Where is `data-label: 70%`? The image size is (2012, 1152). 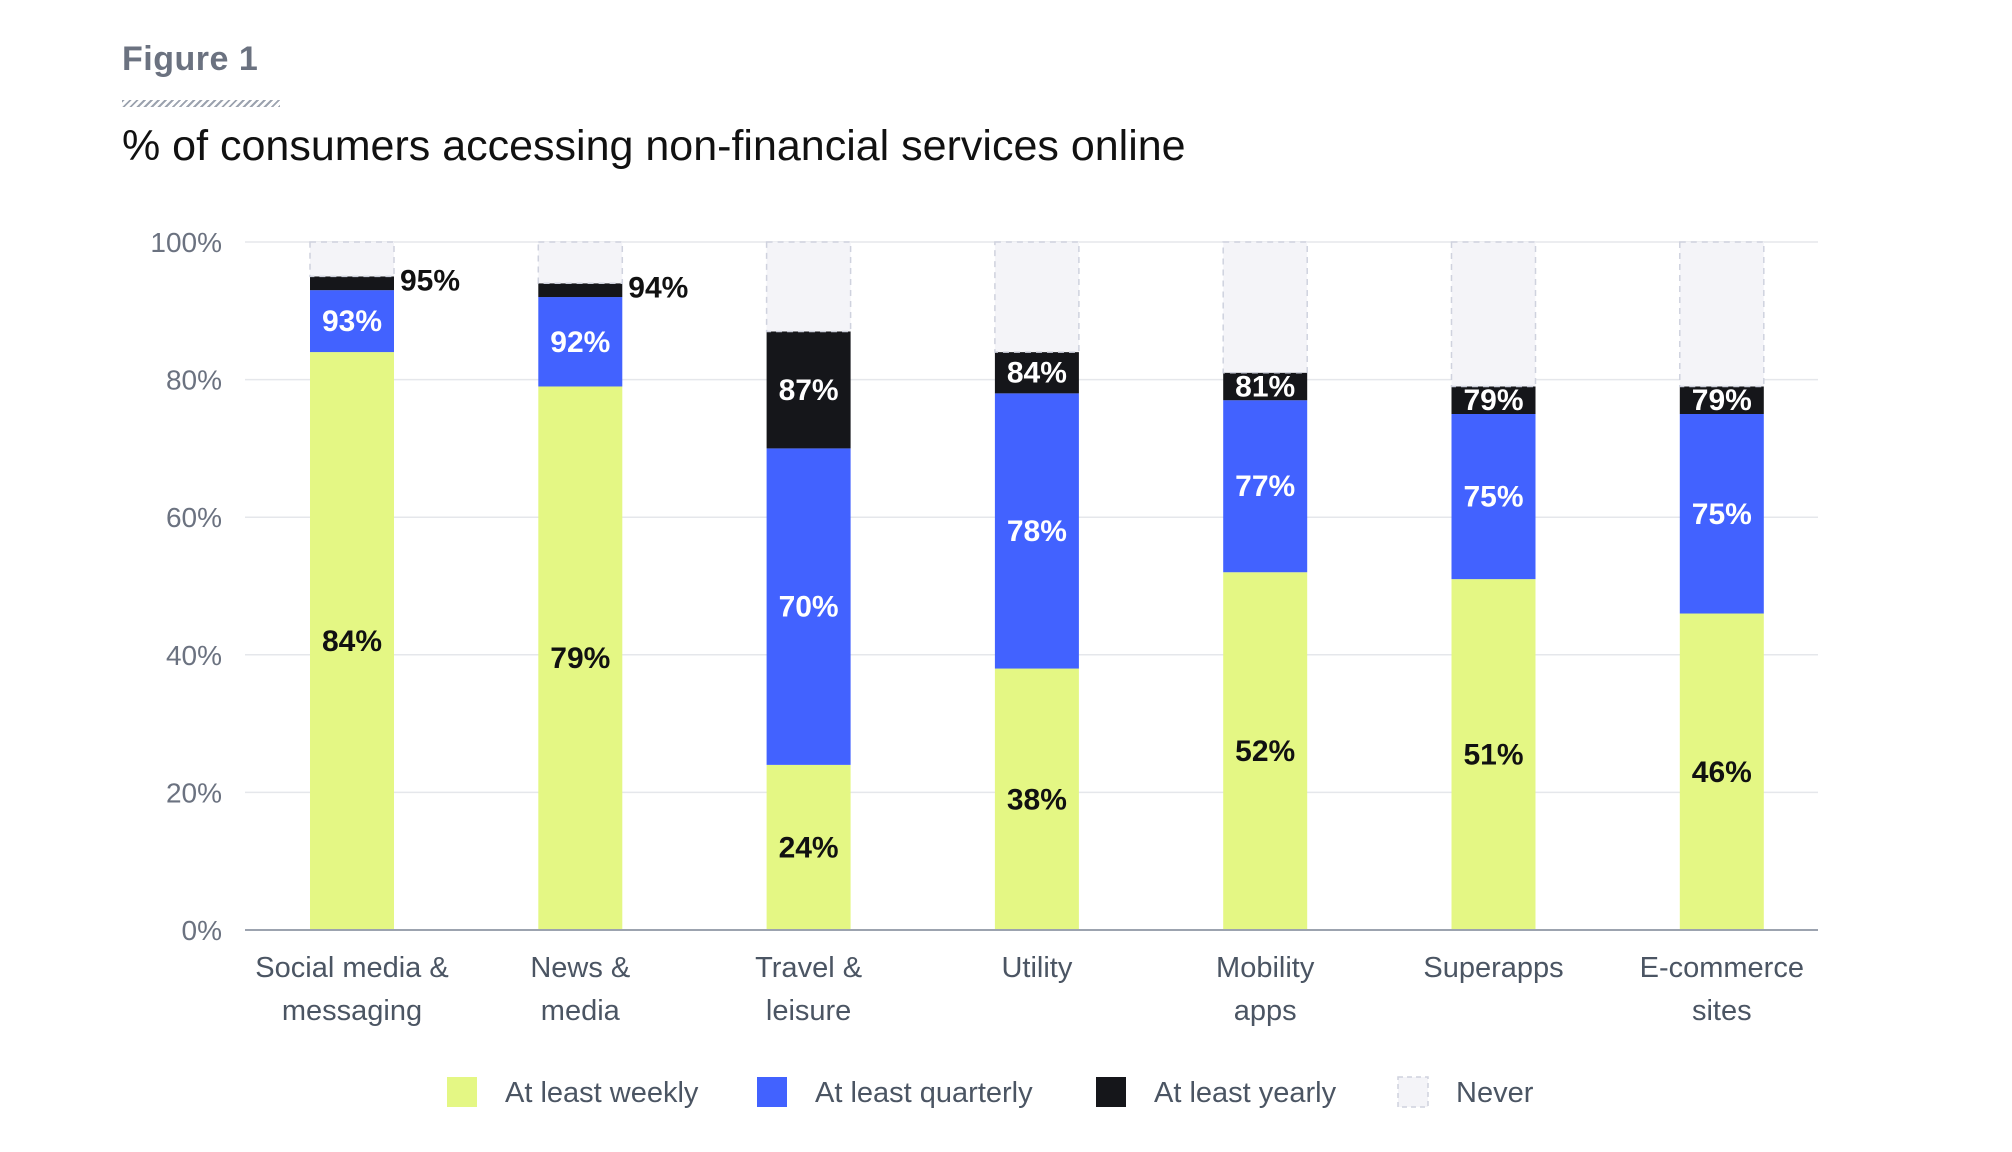 data-label: 70% is located at coordinates (809, 607).